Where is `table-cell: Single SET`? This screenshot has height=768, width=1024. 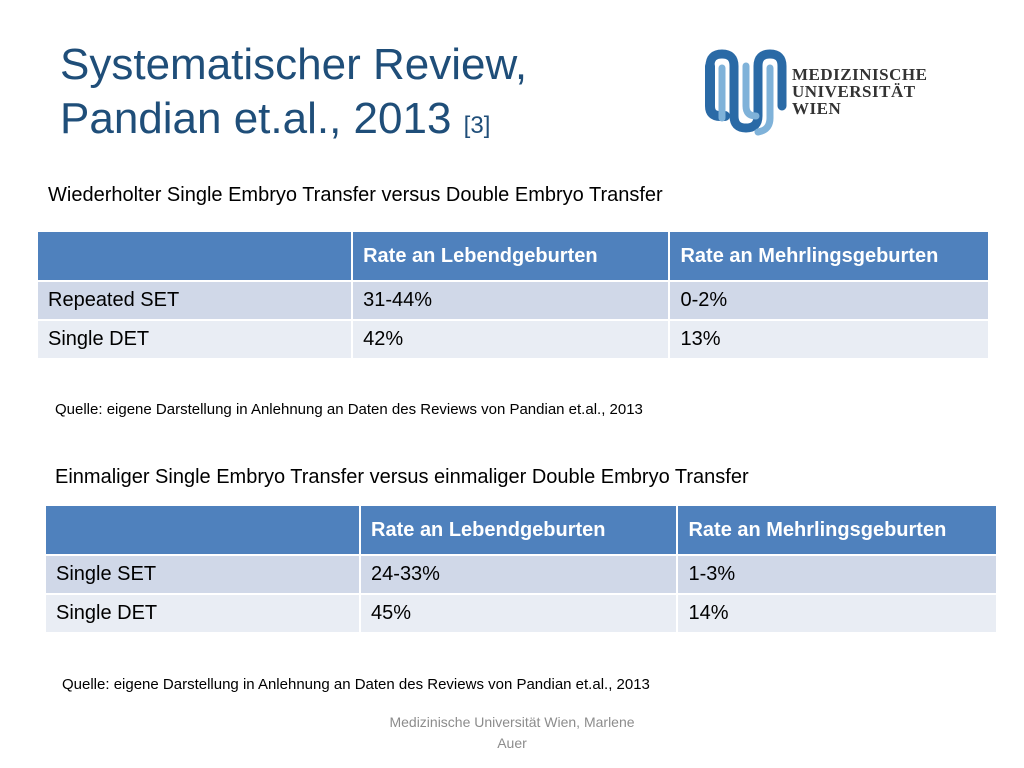
table-cell: Single SET is located at coordinates (202, 574).